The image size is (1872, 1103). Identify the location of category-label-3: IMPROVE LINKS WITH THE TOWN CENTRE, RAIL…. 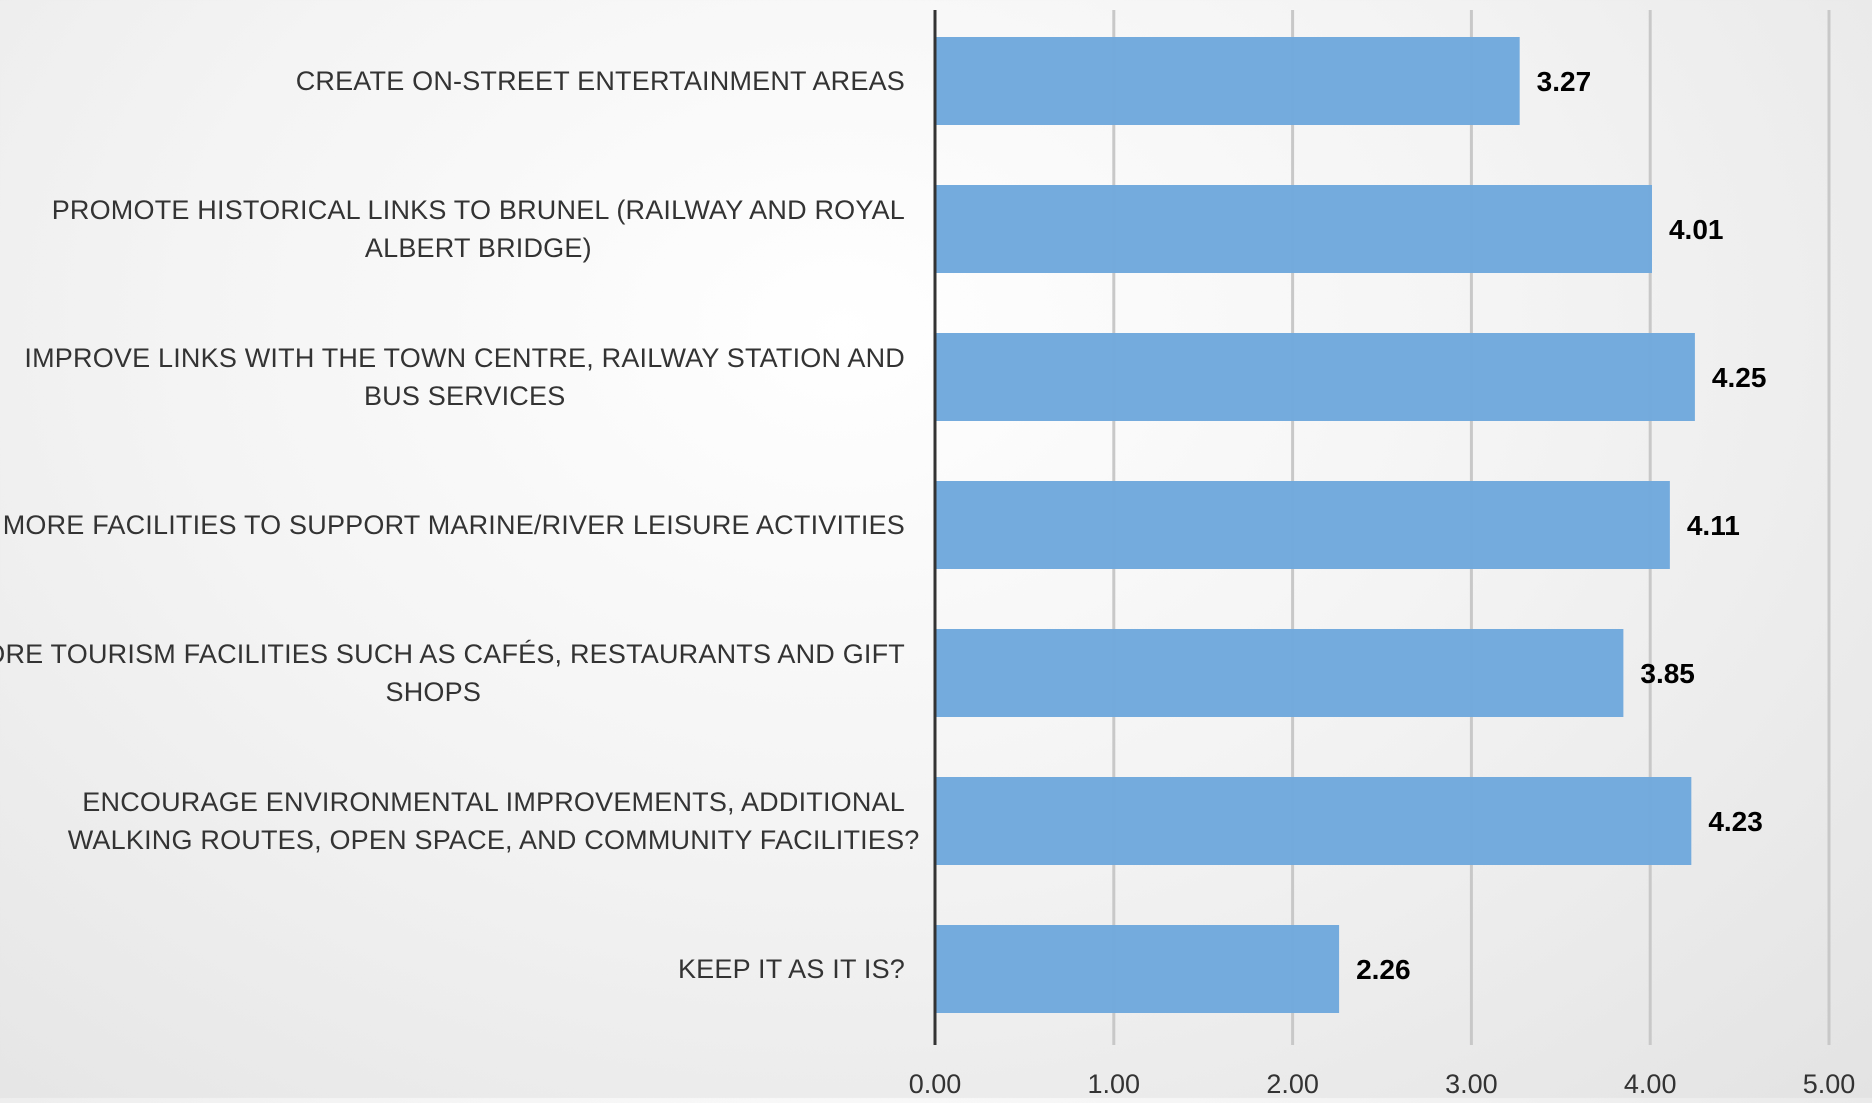
(464, 377).